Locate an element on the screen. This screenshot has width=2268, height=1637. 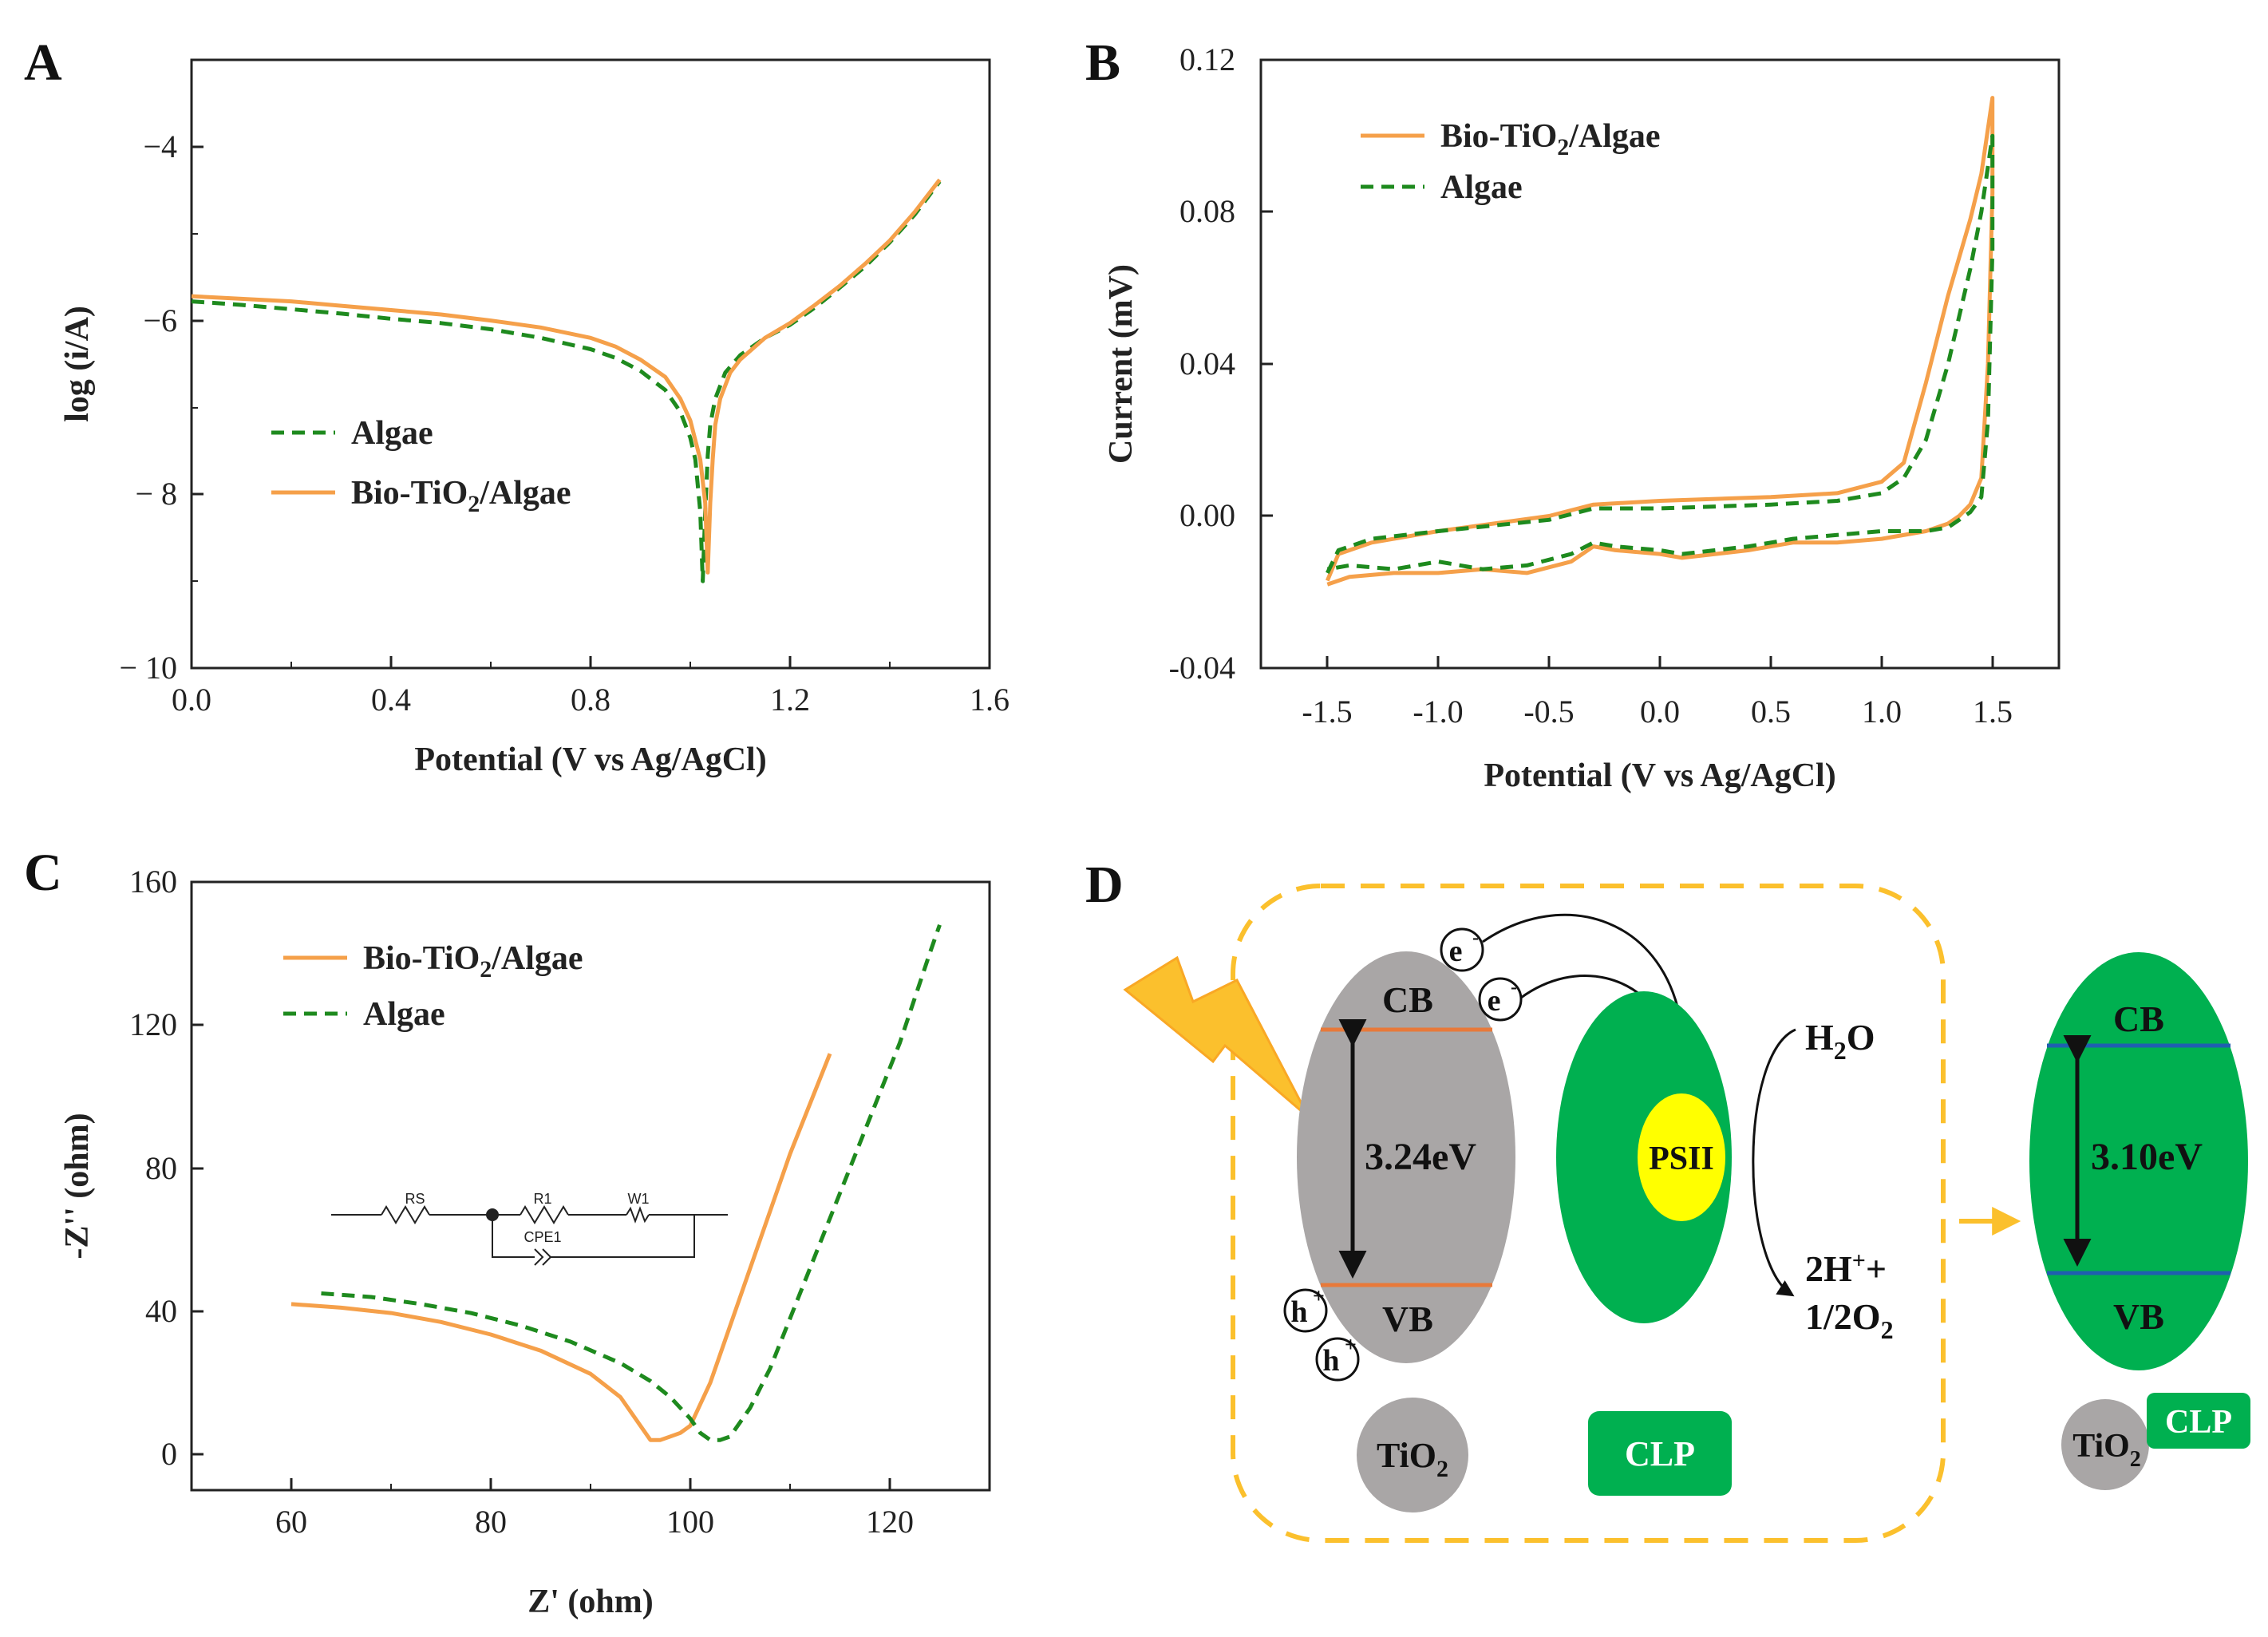
series-group-c is located at coordinates (616, 1182).